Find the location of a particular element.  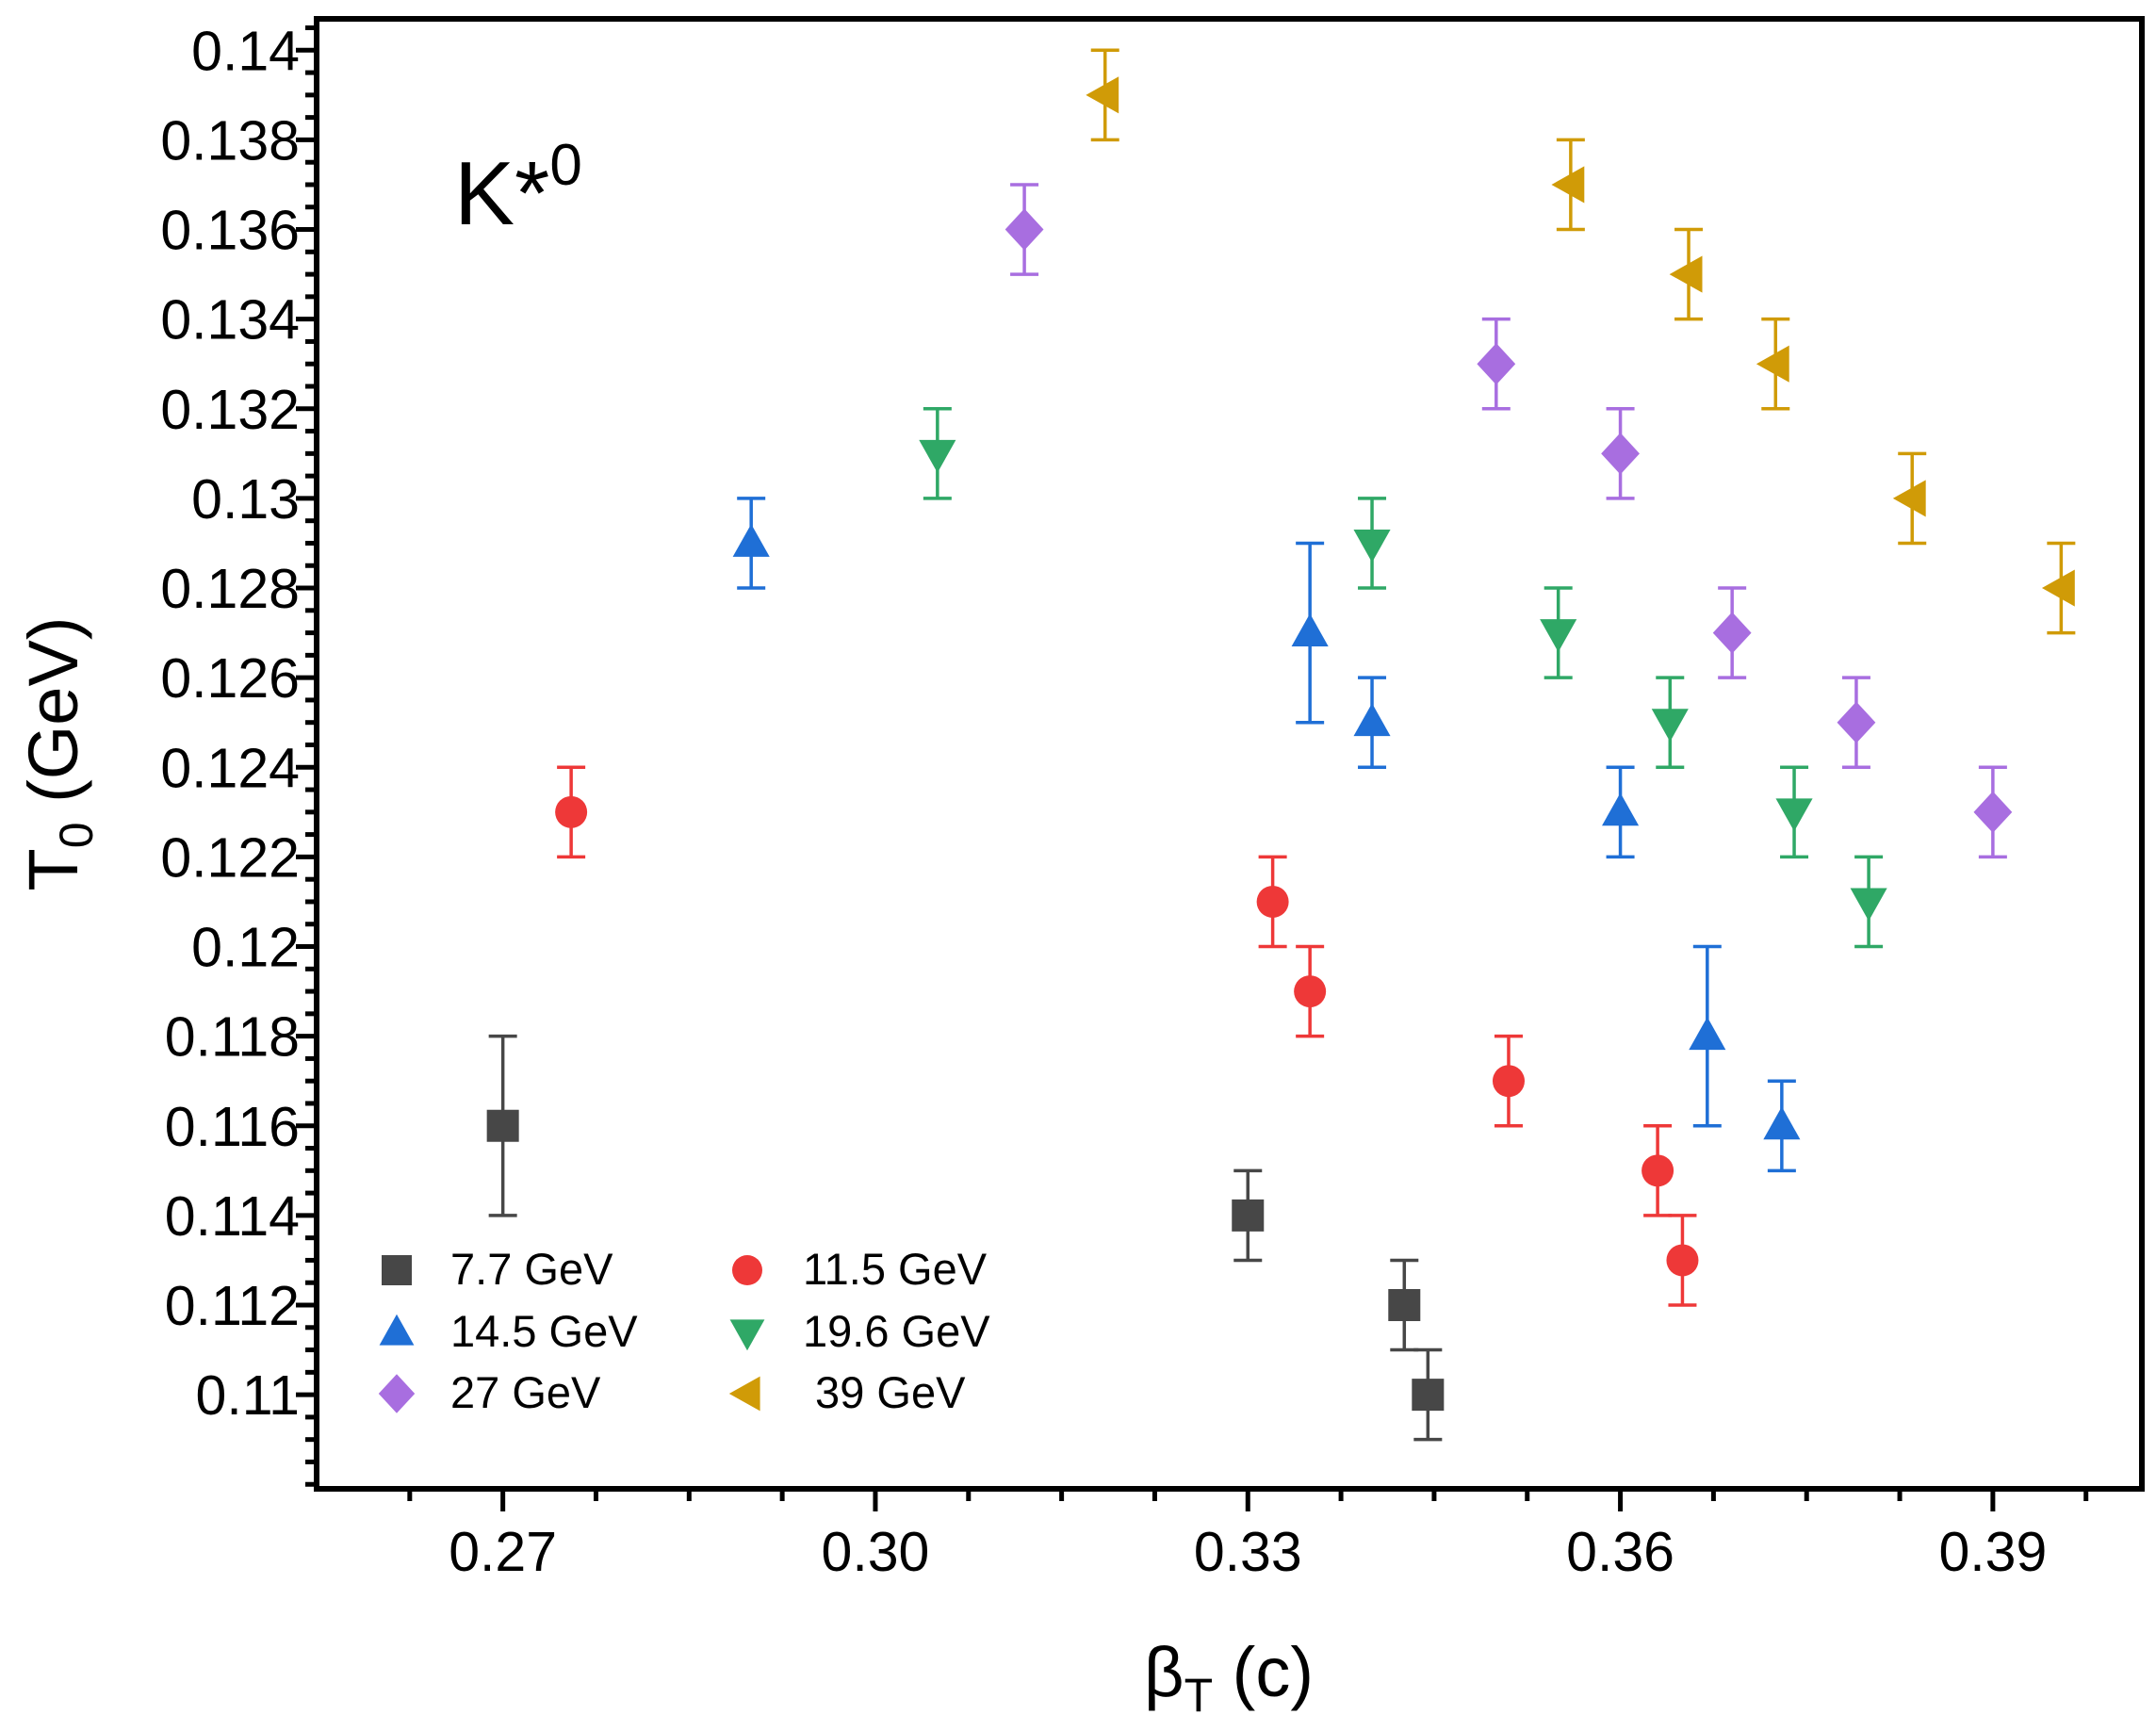

x-axis-title: βT (c) is located at coordinates (1229, 1677).